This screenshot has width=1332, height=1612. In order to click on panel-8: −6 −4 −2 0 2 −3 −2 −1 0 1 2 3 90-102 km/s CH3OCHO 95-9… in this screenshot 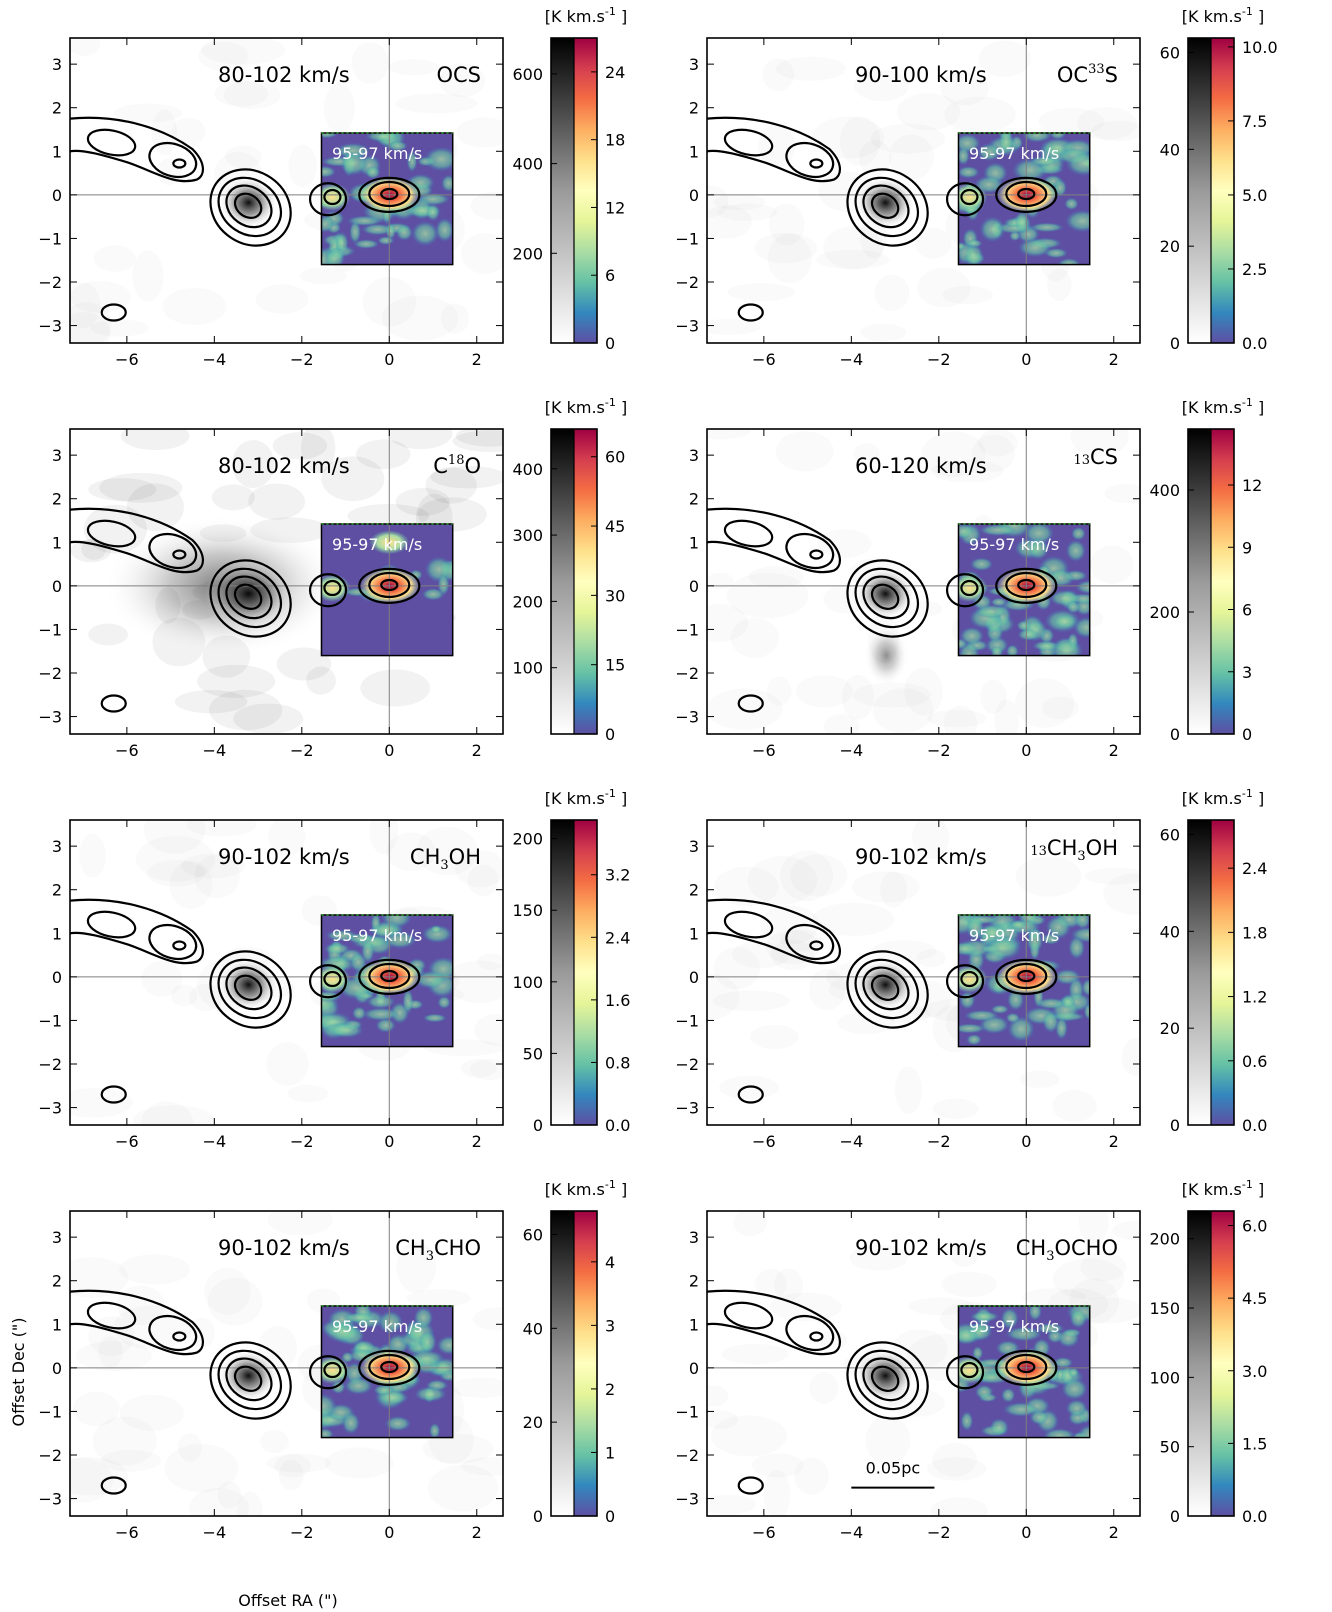, I will do `click(971, 1360)`.